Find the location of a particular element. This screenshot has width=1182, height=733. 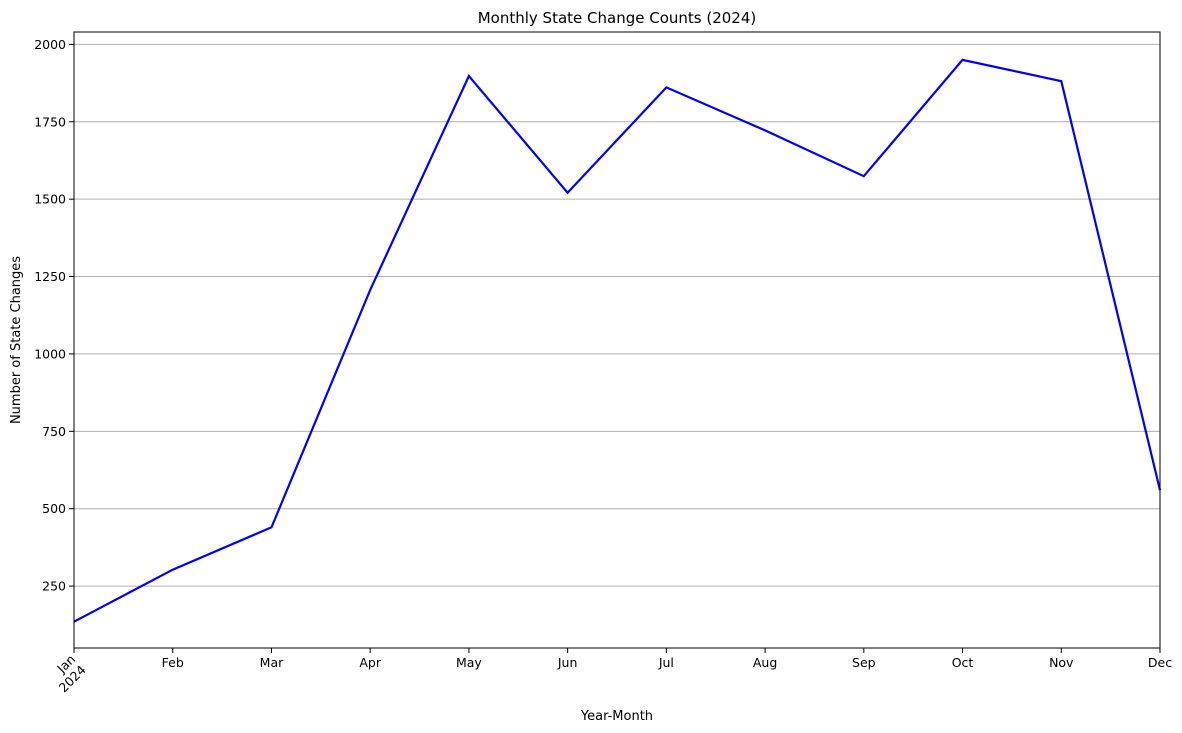

x-tick-label: Aug is located at coordinates (765, 662).